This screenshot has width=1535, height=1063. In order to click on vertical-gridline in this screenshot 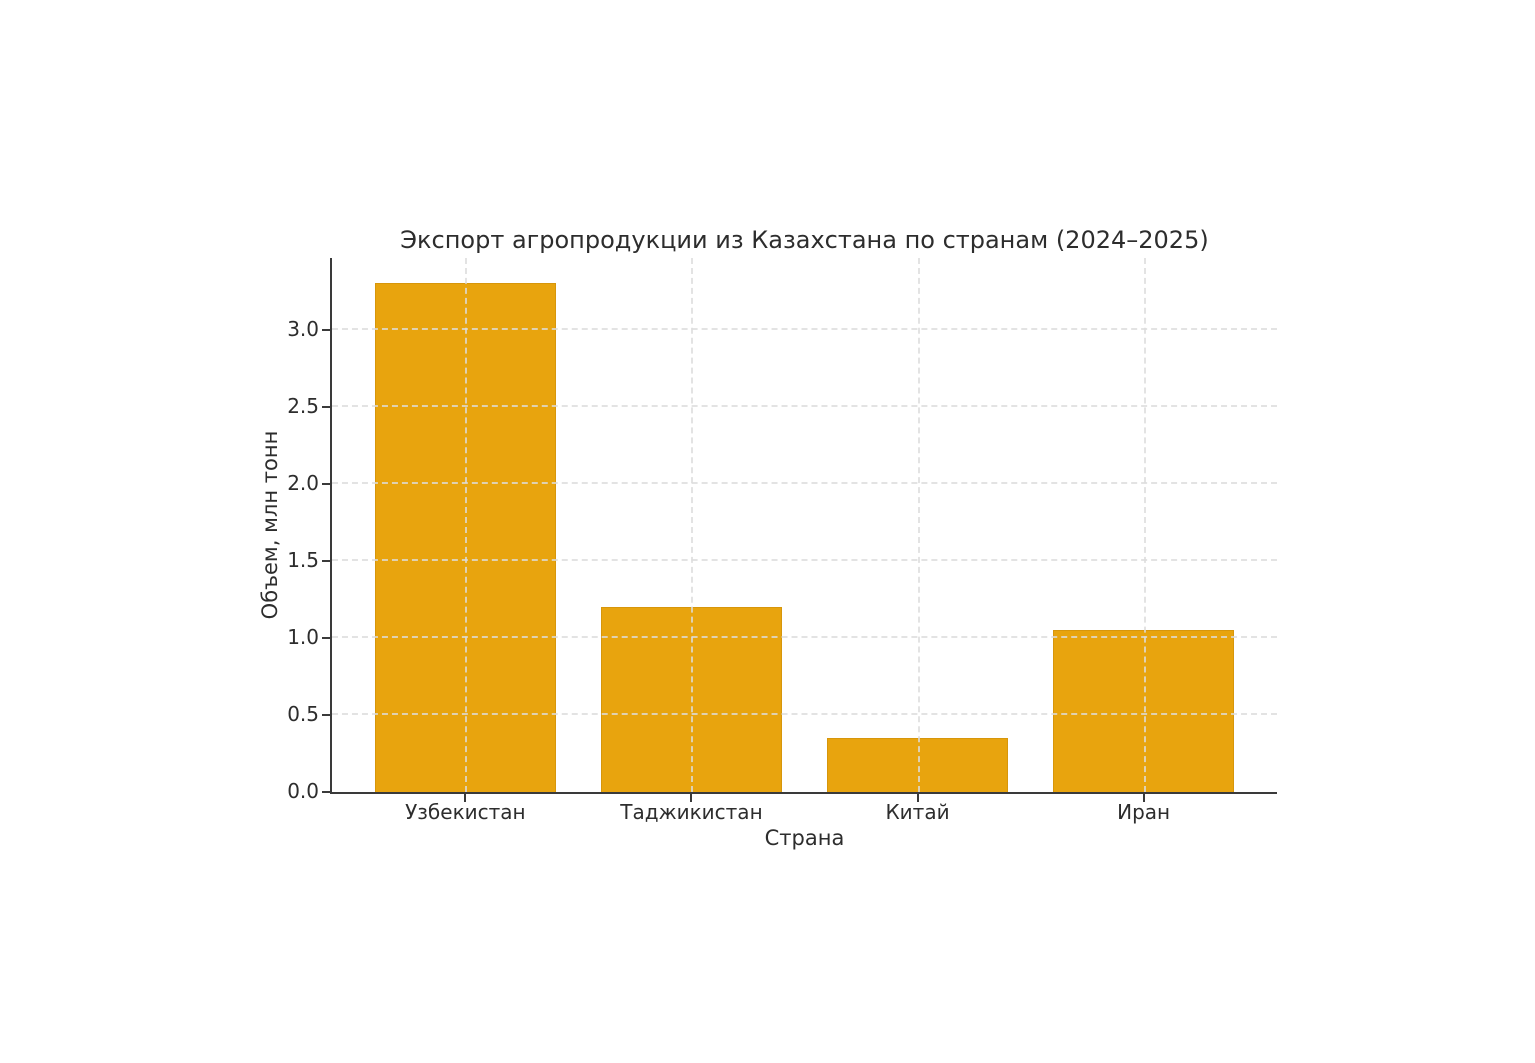, I will do `click(918, 525)`.